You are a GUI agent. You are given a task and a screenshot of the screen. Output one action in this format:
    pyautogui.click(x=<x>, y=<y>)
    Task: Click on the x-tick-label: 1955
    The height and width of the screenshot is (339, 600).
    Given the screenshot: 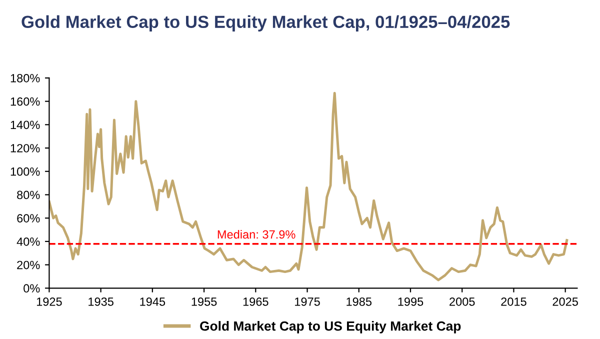 What is the action you would take?
    pyautogui.click(x=204, y=301)
    